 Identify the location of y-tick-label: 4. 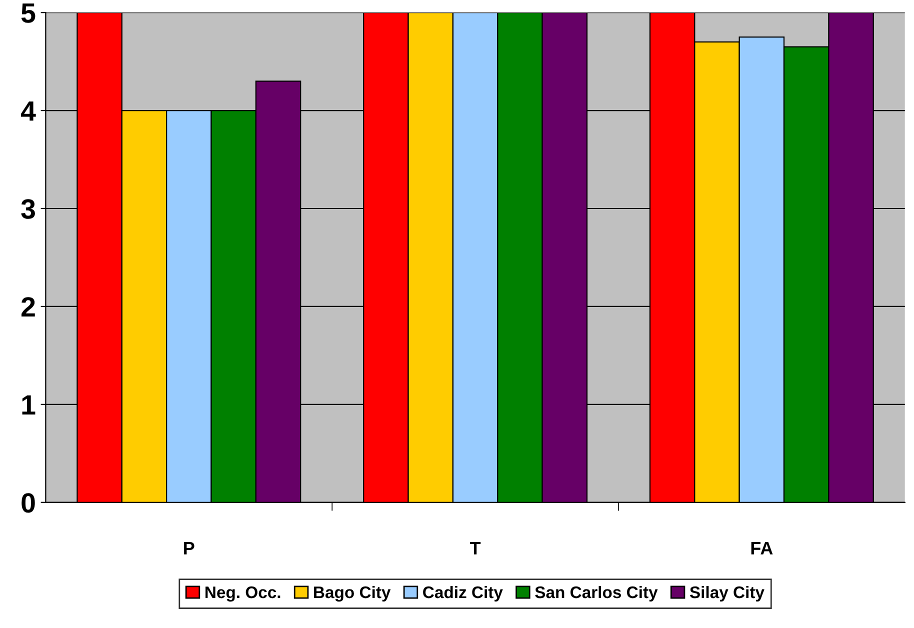
(28, 111).